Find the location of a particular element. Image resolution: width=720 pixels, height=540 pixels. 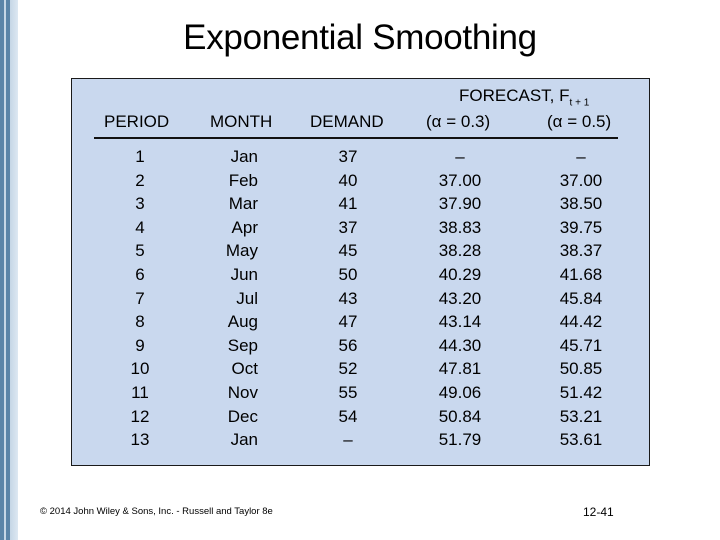

cell-demand: – is located at coordinates (348, 440).